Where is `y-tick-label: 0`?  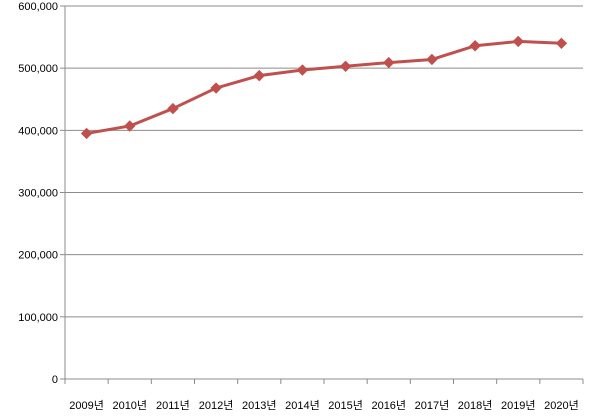 y-tick-label: 0 is located at coordinates (55, 380).